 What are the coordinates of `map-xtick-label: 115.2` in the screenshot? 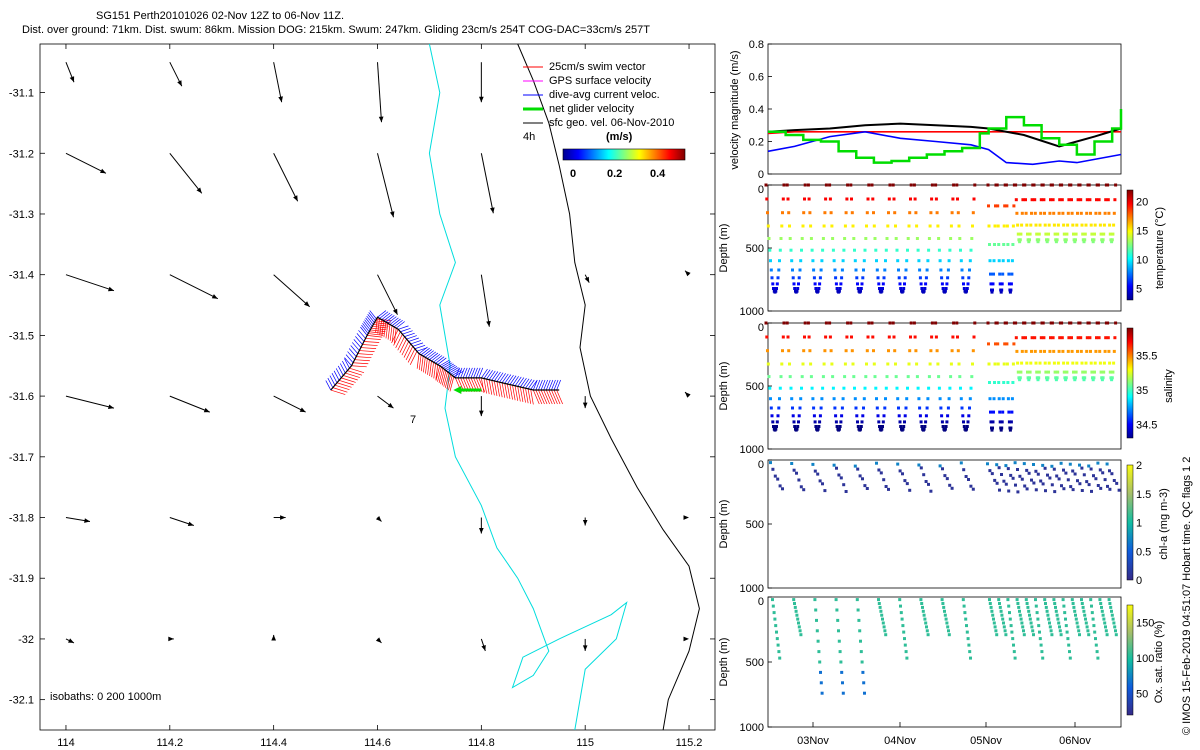 It's located at (689, 743).